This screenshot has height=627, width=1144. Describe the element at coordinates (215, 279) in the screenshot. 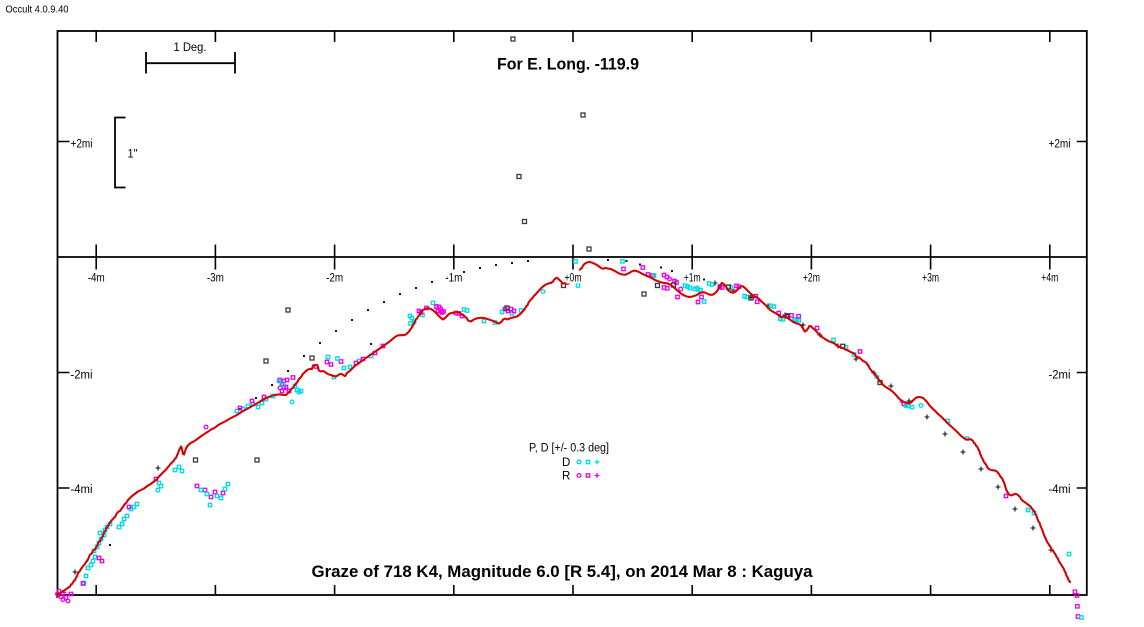

I see `svg-text: -3m` at that location.